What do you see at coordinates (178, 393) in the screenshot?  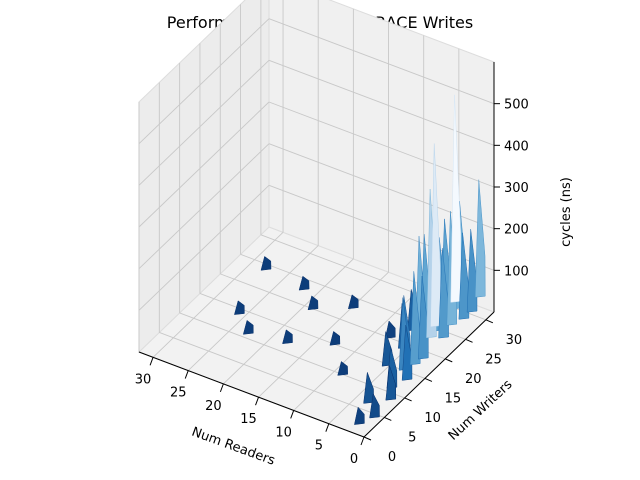 I see `x-tick-label: 25` at bounding box center [178, 393].